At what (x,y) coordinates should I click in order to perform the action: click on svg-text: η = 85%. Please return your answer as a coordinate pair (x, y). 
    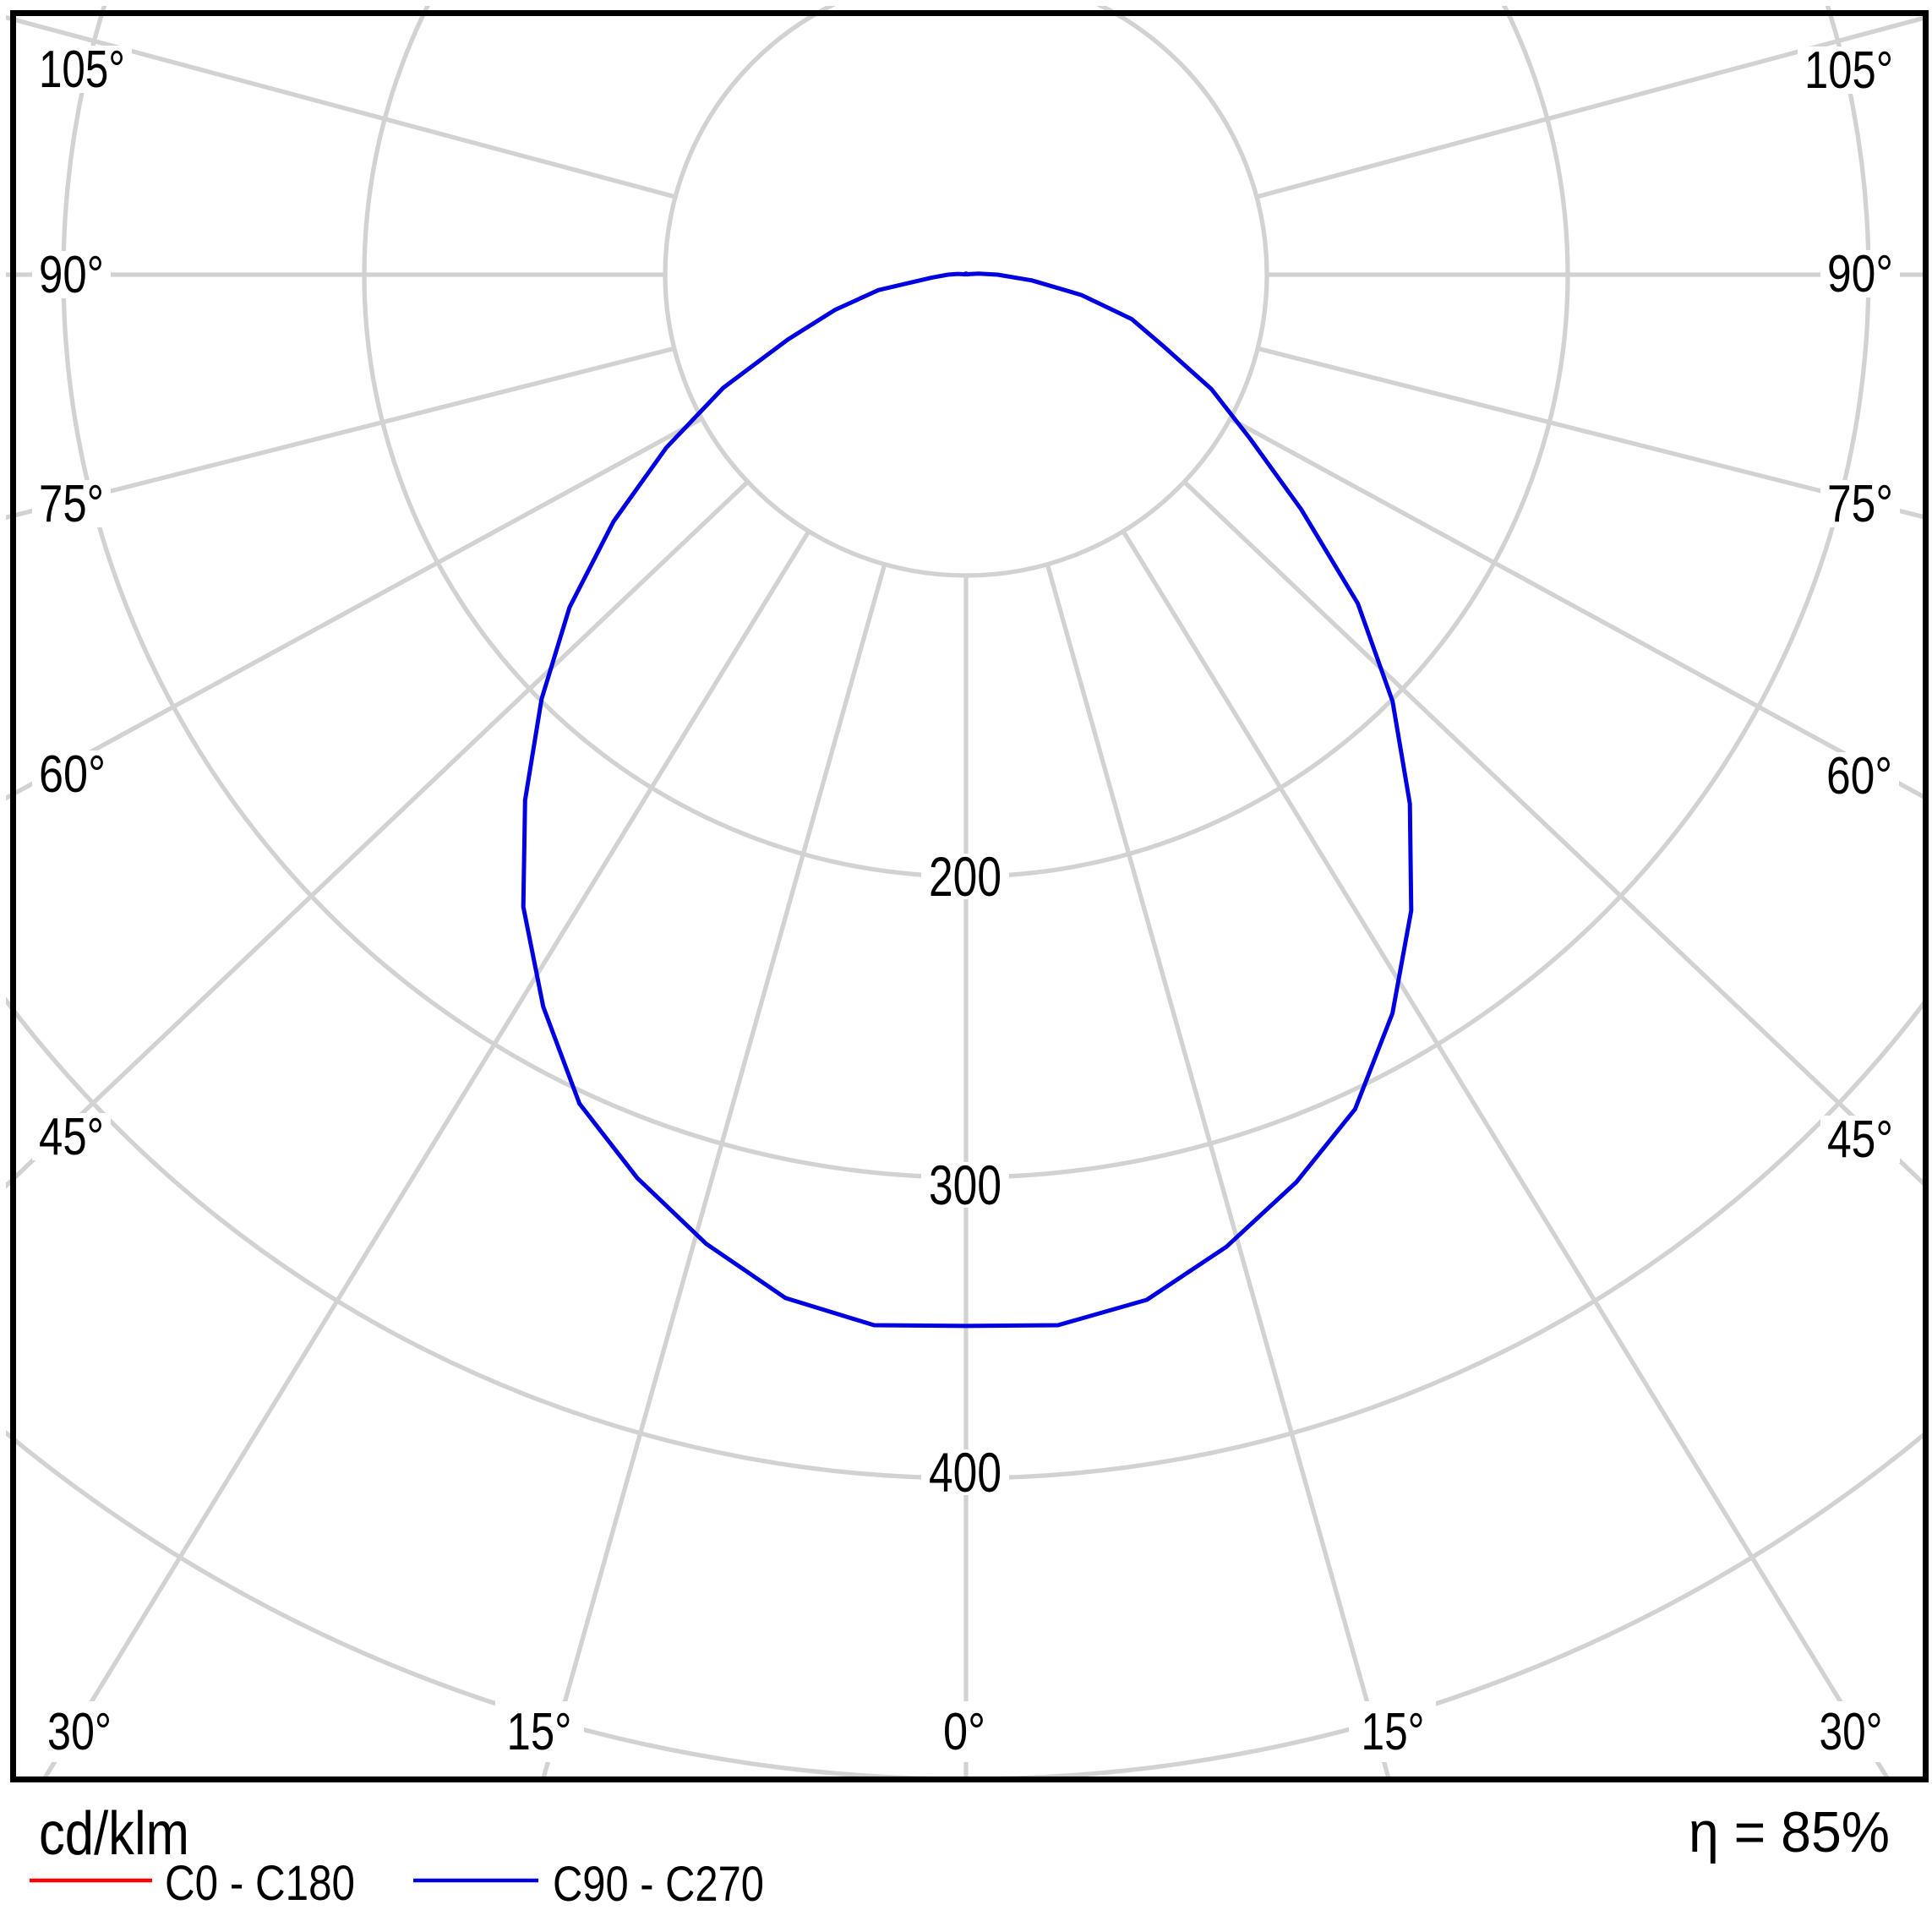
    Looking at the image, I should click on (1790, 1832).